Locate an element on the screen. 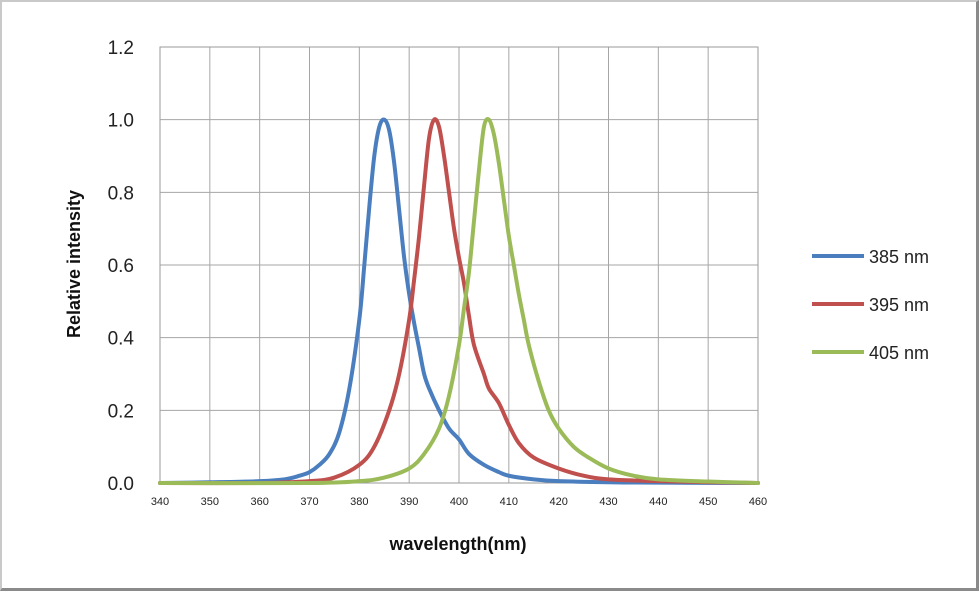  x-tick-label-4: 380 is located at coordinates (359, 502).